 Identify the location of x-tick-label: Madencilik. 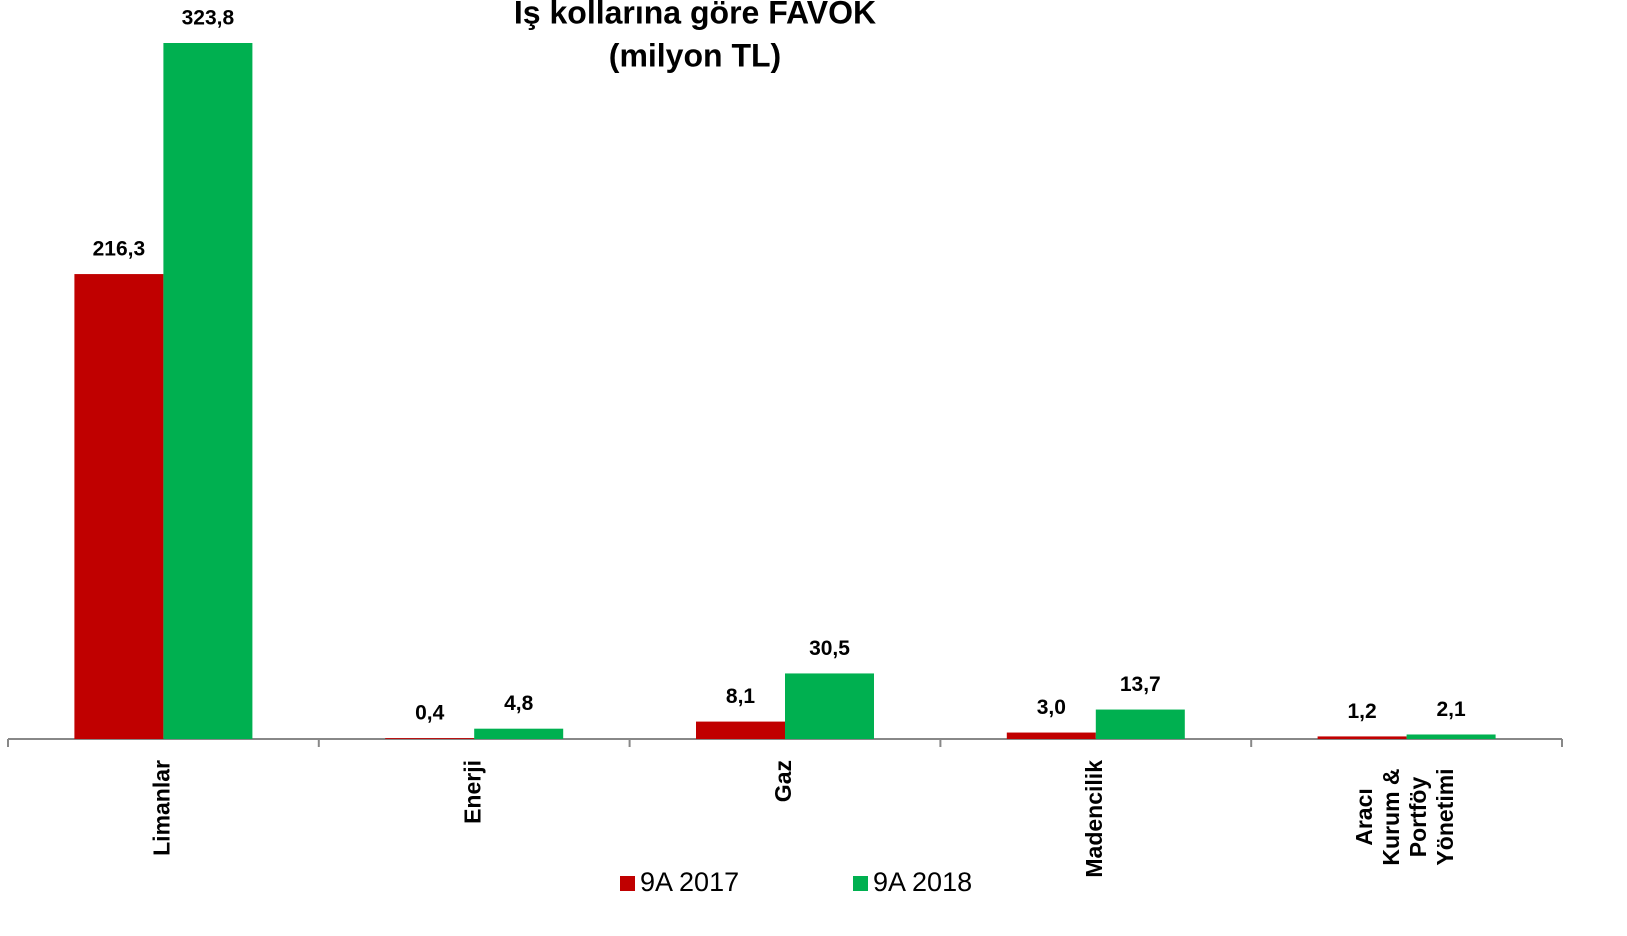
(1094, 819).